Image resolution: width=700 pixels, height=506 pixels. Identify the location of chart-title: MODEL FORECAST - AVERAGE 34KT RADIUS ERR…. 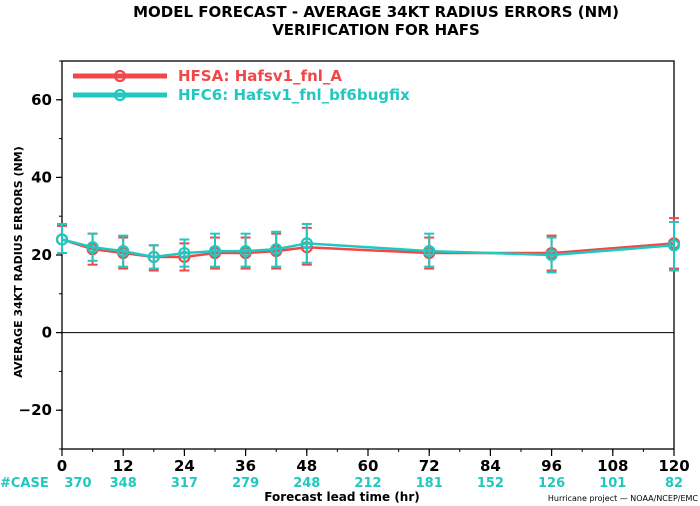
(376, 12).